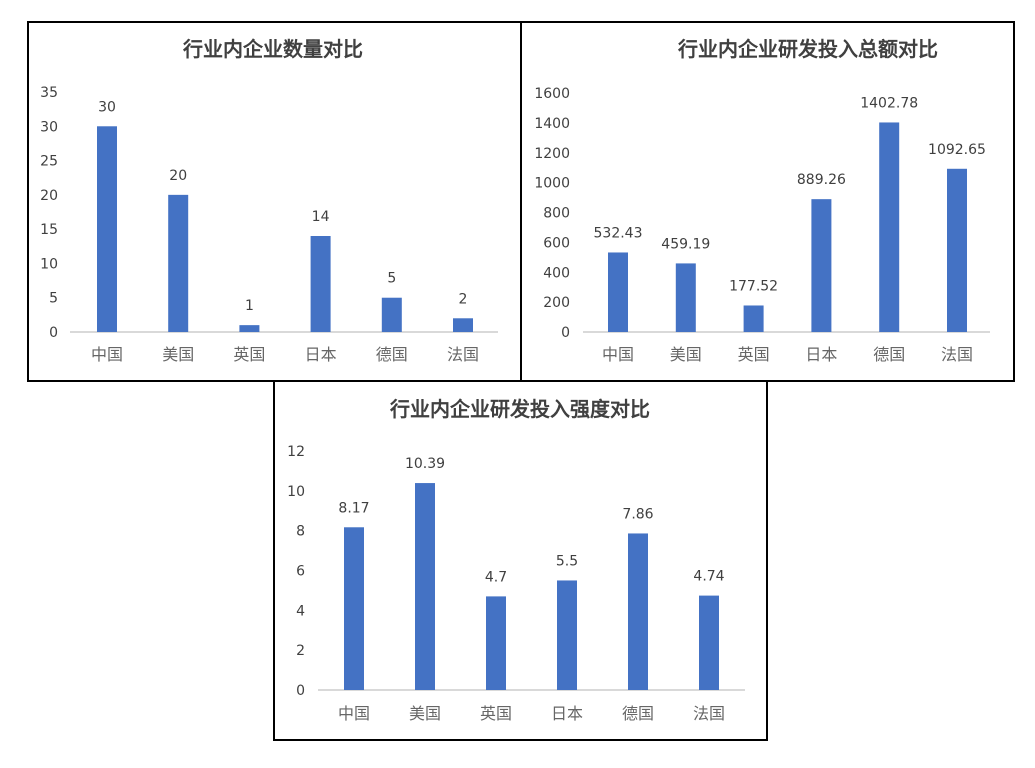 Image resolution: width=1035 pixels, height=768 pixels. I want to click on data-label: 4.7, so click(496, 577).